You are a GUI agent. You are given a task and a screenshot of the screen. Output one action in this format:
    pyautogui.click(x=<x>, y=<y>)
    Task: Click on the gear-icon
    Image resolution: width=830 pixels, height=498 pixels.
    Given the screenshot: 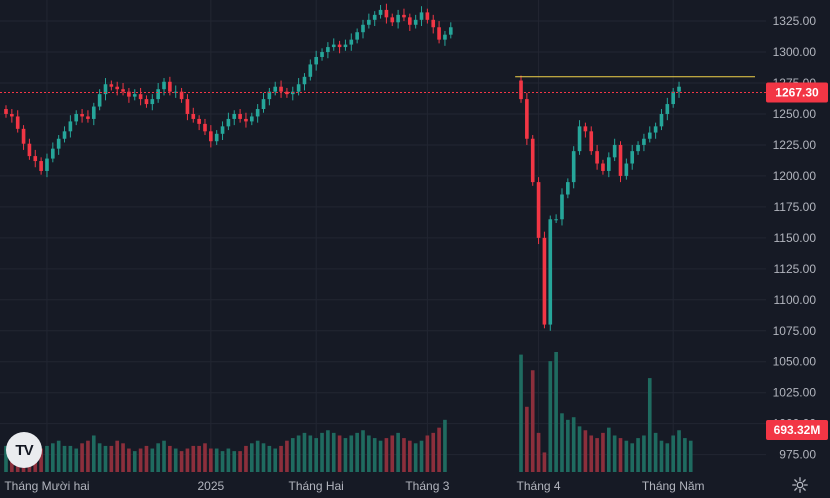 What is the action you would take?
    pyautogui.click(x=800, y=485)
    